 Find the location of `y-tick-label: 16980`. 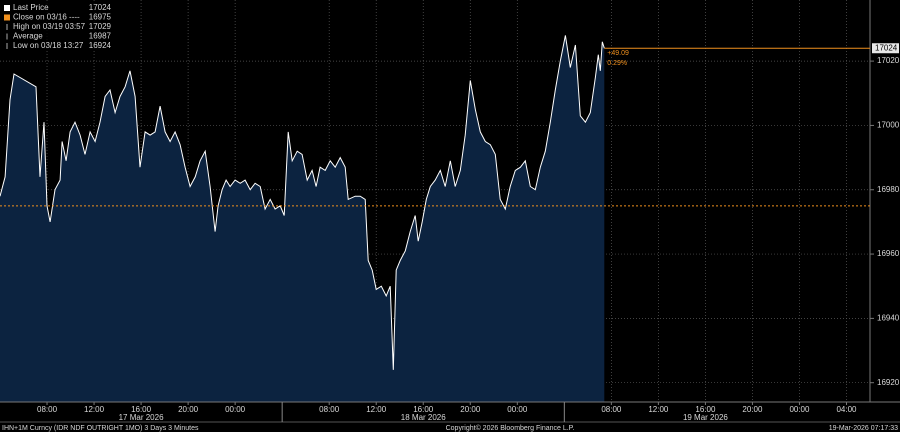

y-tick-label: 16980 is located at coordinates (888, 189).